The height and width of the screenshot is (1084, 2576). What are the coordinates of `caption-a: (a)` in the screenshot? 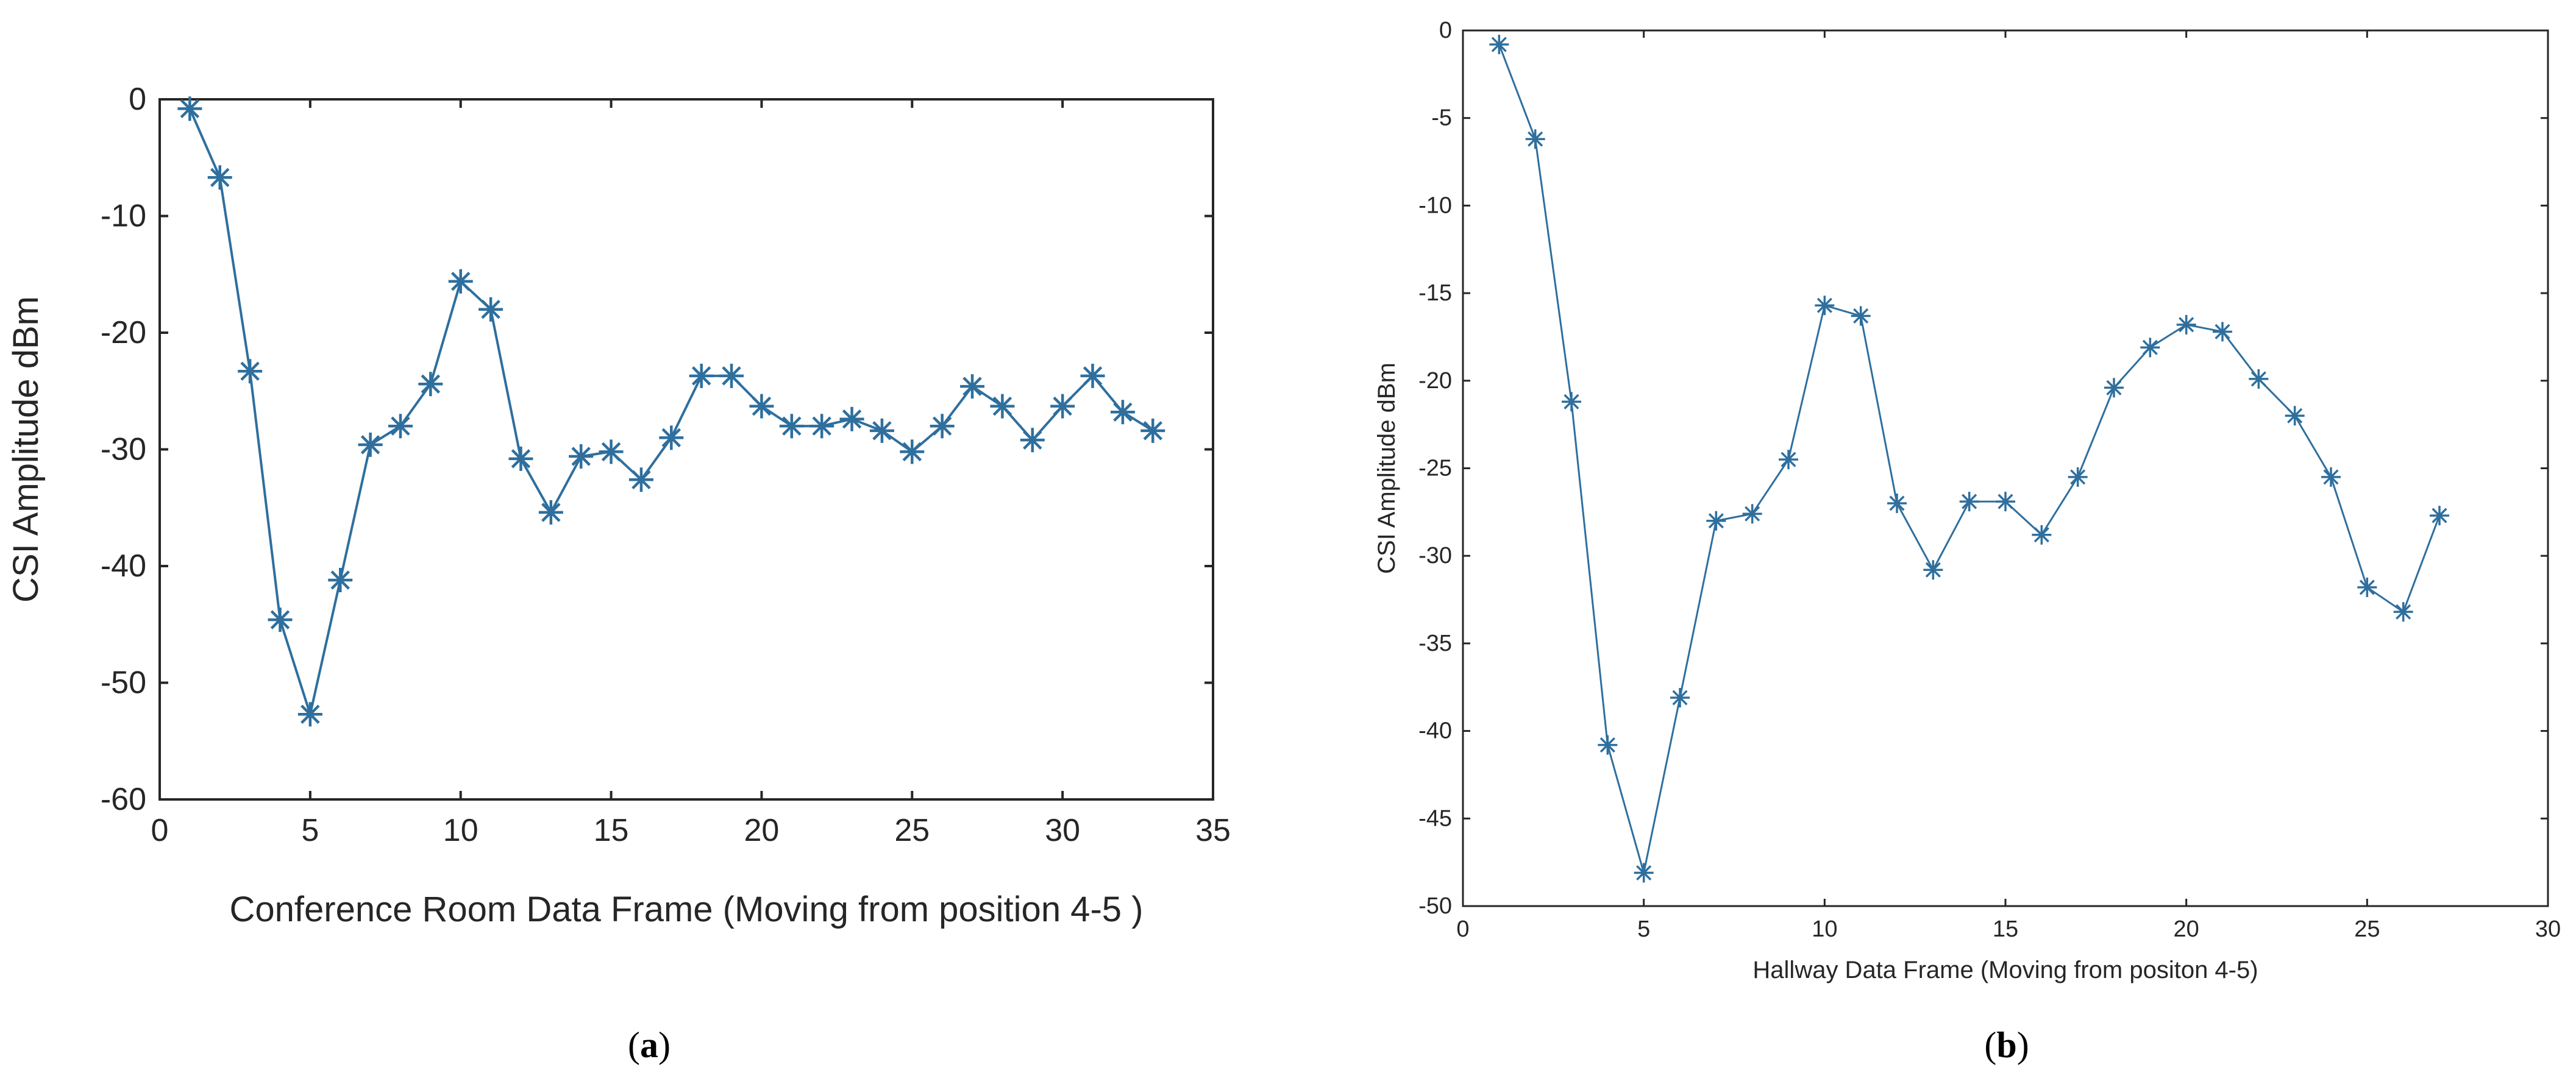 It's located at (649, 1045).